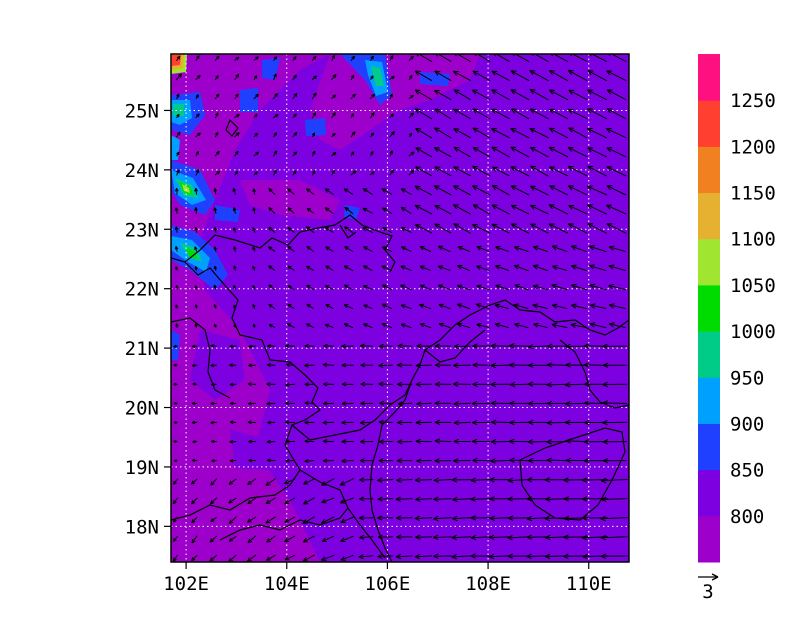  I want to click on y-tick-label: 25N, so click(142, 111).